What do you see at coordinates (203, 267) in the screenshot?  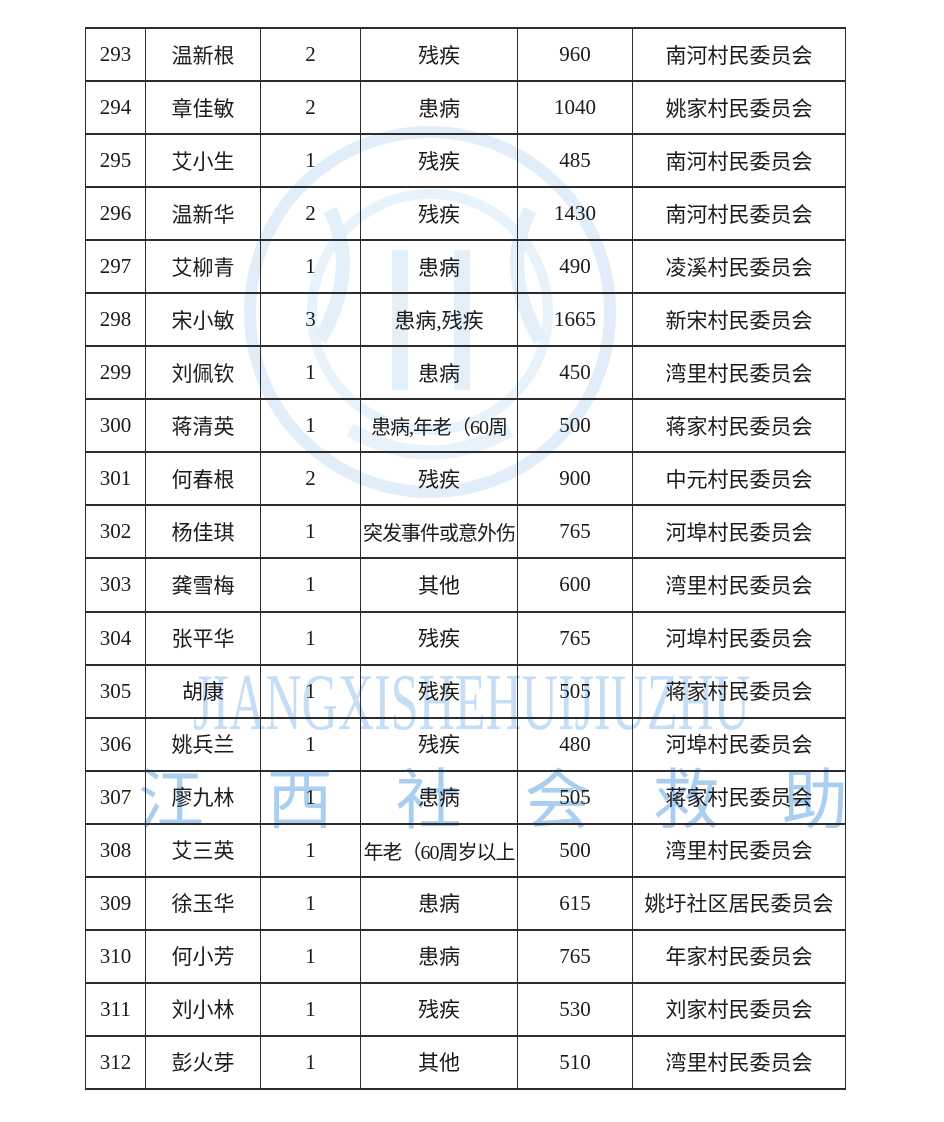 I see `cell-name: 艾柳青` at bounding box center [203, 267].